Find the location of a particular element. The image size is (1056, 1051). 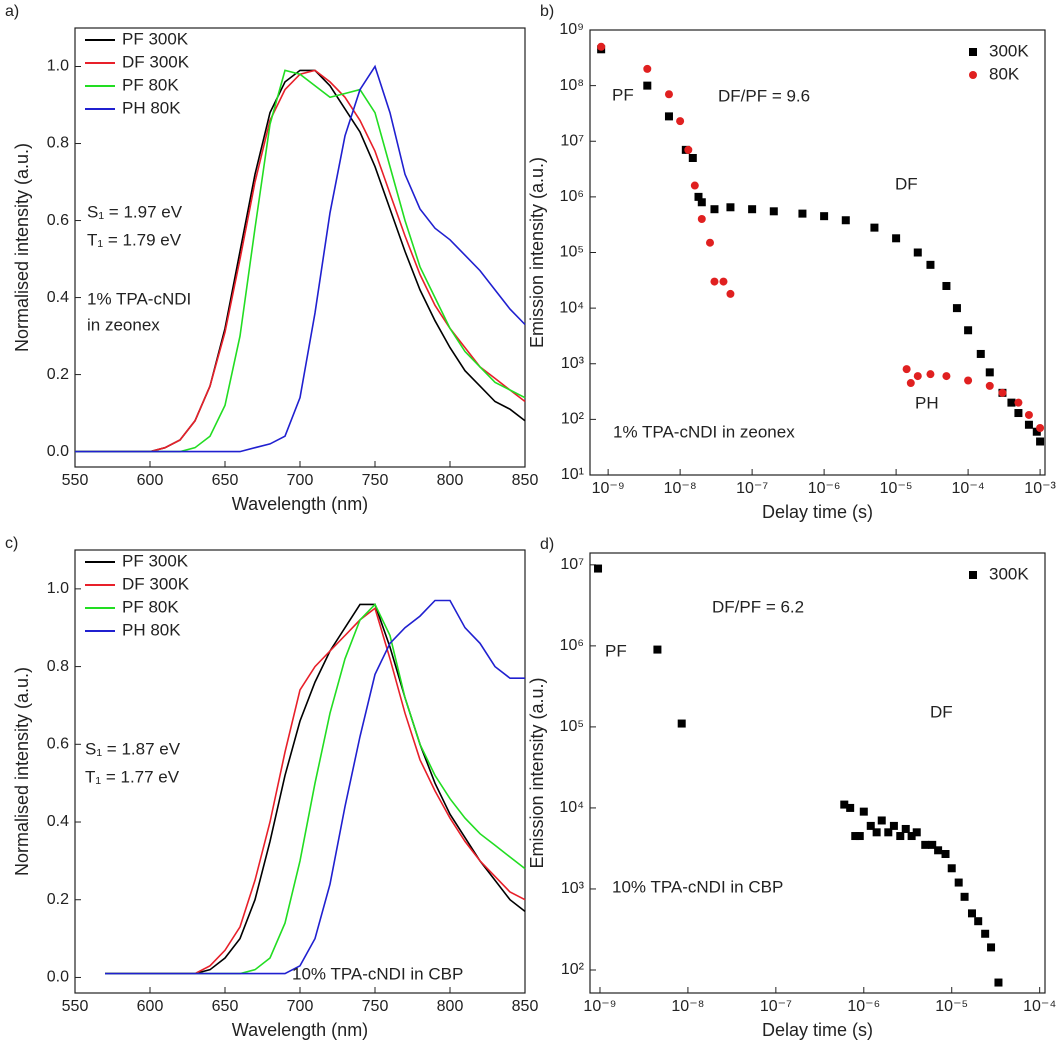

x-axis-title: Delay time (s) is located at coordinates (817, 1030).